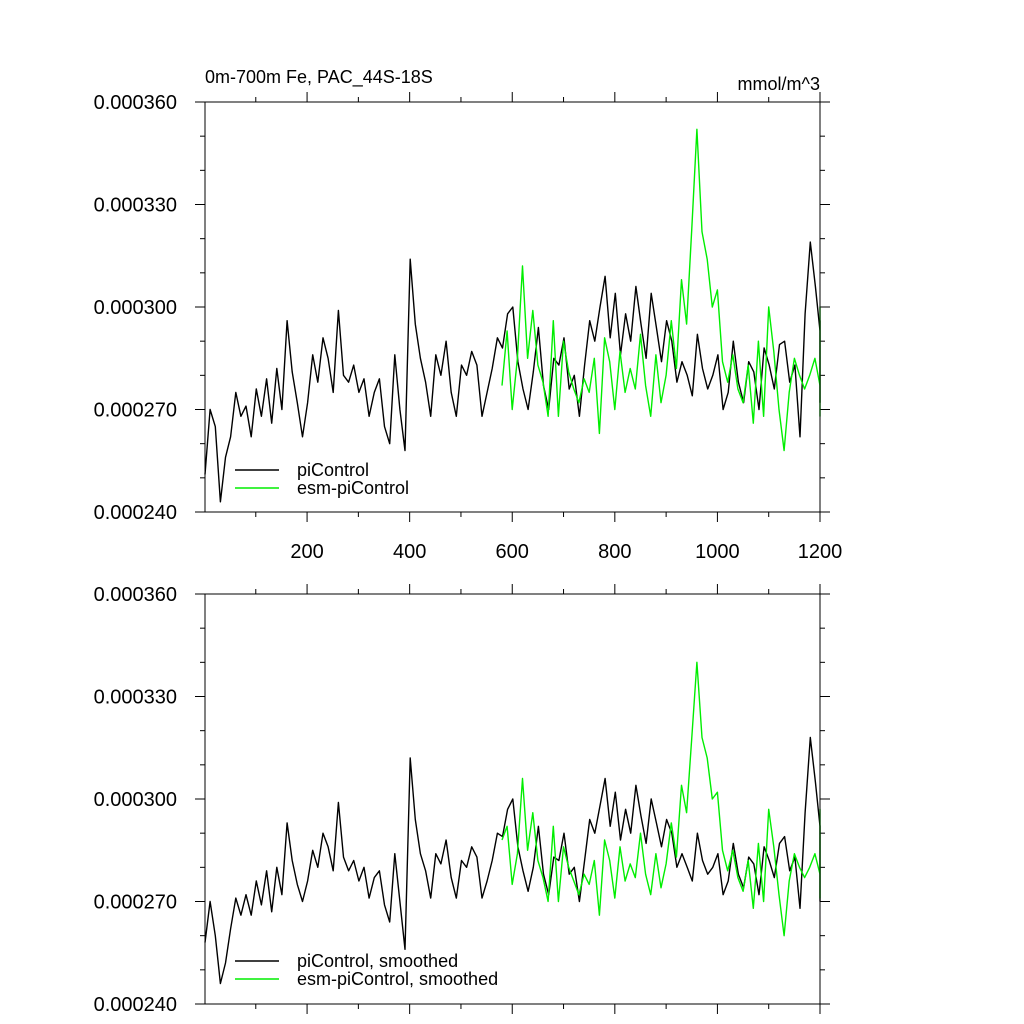 This screenshot has height=1024, width=1024. I want to click on bottom-panel-y-tick-labels: 0.000240 0.000270 0.000300 0.000330 0.000360, so click(135, 800).